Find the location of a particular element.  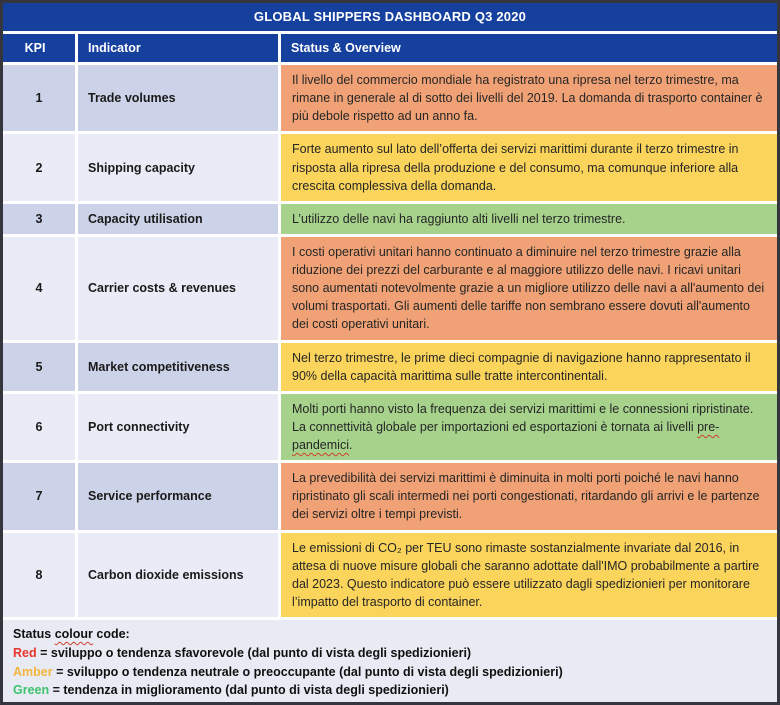

kpi-cell: 2 is located at coordinates (40, 167).